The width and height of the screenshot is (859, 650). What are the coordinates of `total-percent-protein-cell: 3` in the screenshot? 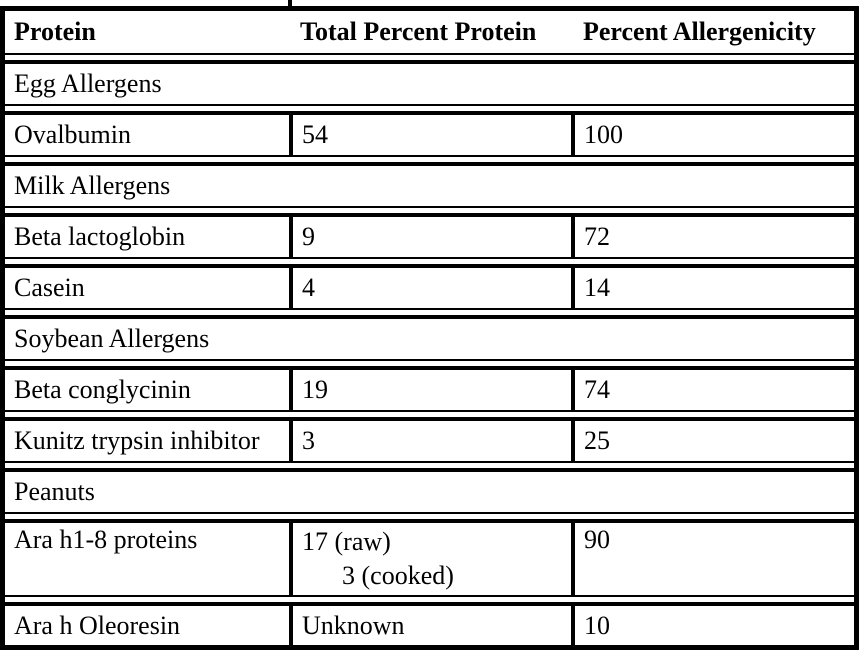 It's located at (430, 441).